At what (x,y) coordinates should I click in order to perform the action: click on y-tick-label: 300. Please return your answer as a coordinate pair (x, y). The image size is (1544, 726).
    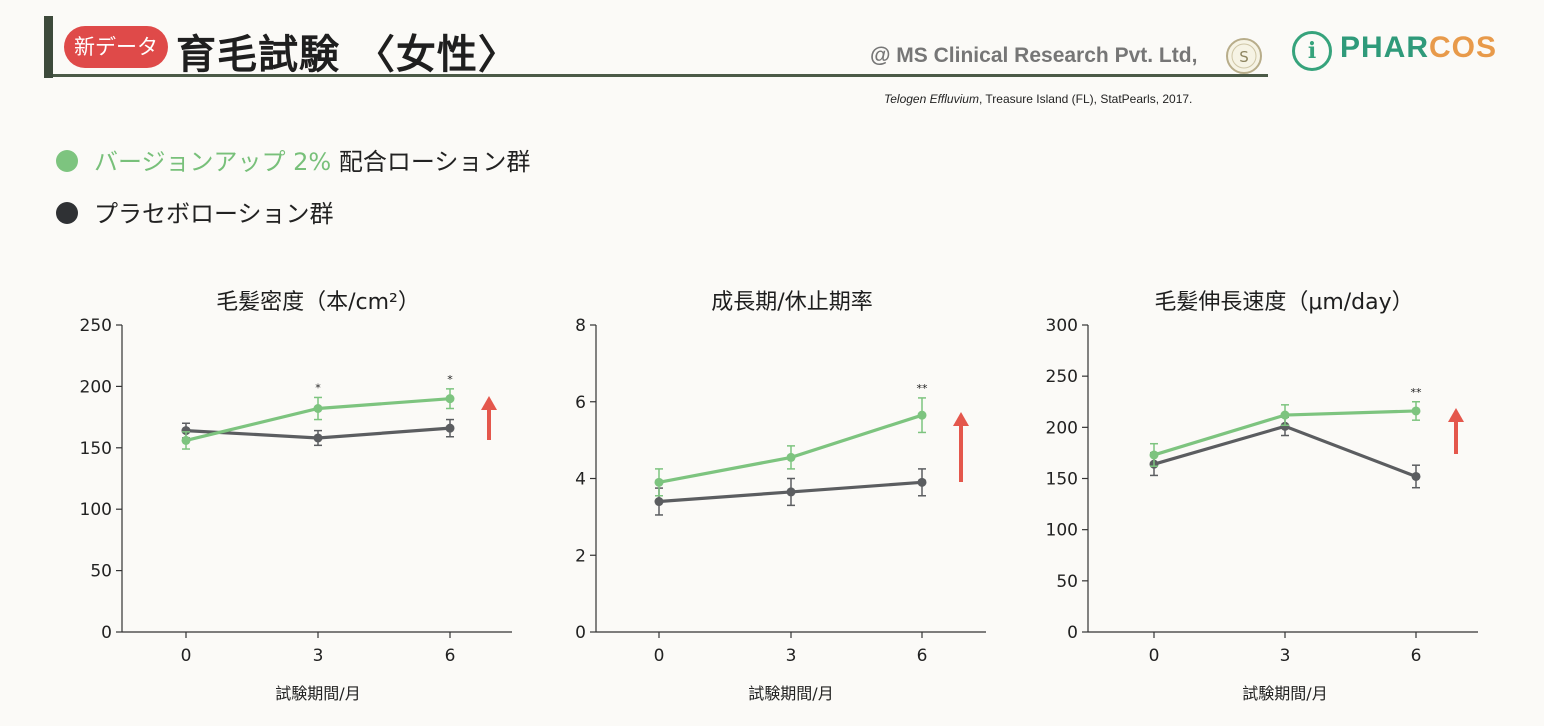
    Looking at the image, I should click on (1062, 326).